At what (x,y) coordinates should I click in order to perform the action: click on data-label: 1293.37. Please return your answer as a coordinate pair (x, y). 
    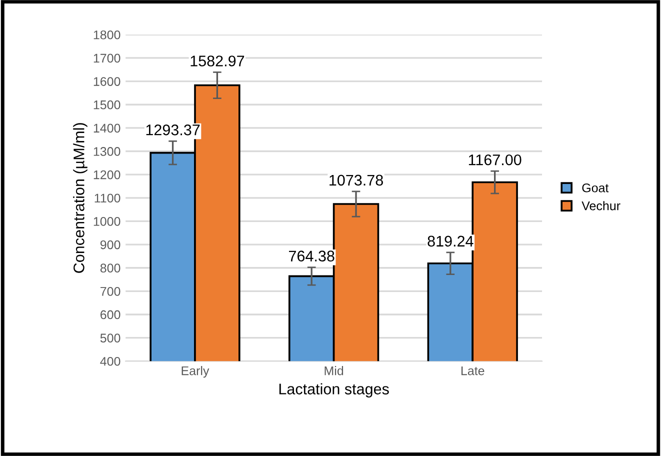
    Looking at the image, I should click on (173, 130).